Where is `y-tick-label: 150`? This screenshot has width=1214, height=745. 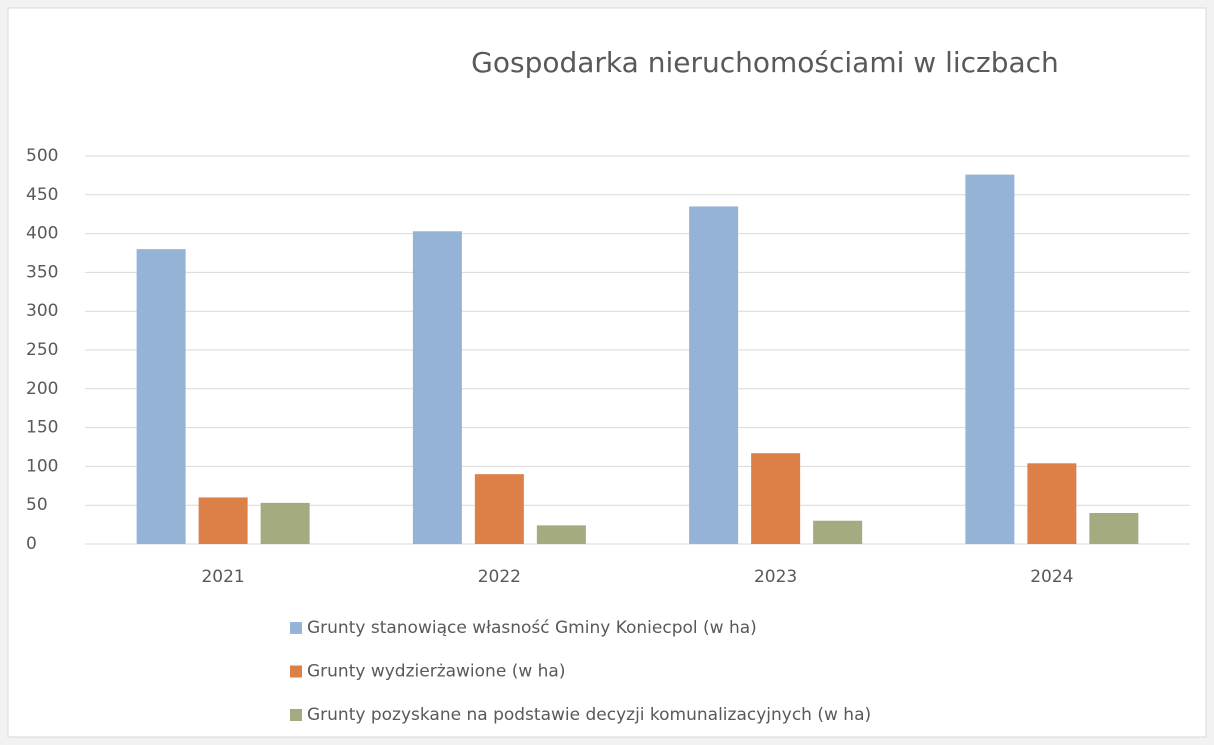
y-tick-label: 150 is located at coordinates (42, 428).